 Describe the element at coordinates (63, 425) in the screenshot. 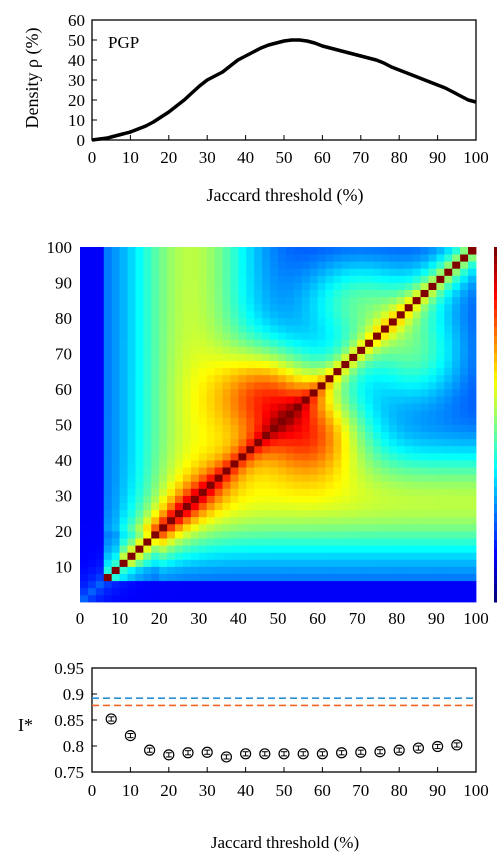

I see `heatmap-y-tick-label: 50` at that location.